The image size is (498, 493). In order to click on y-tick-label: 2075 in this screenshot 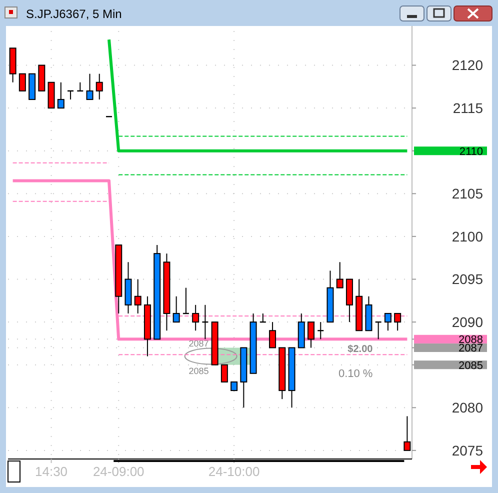, I will do `click(468, 450)`.